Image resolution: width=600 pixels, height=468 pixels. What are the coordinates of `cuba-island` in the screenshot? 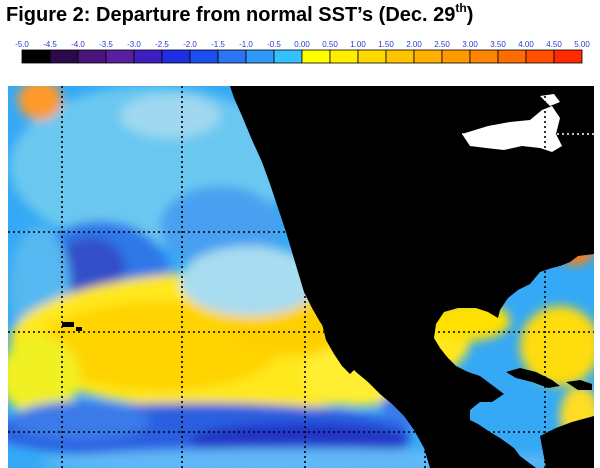 It's located at (533, 378).